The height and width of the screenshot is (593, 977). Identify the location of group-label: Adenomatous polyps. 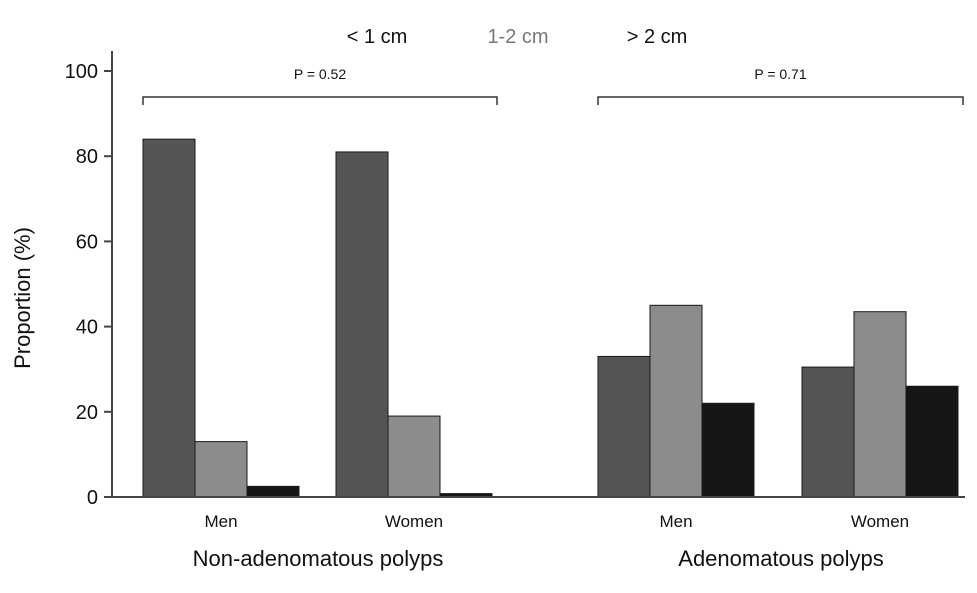
(780, 558).